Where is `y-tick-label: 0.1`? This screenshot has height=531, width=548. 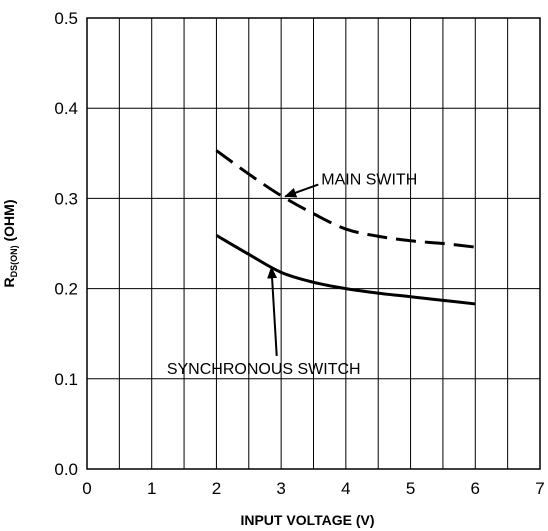
y-tick-label: 0.1 is located at coordinates (66, 379).